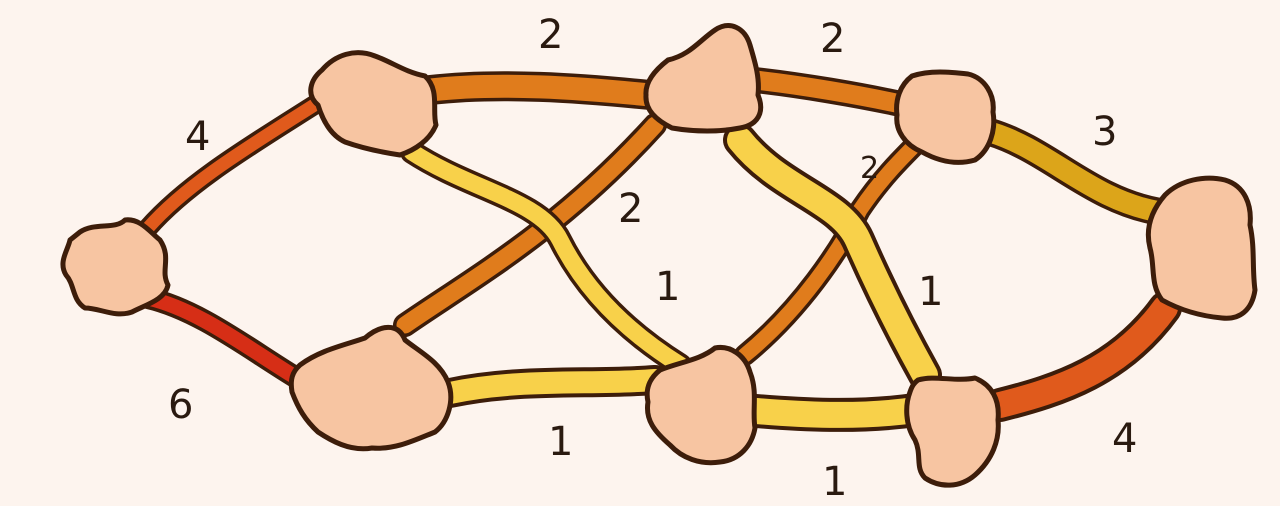 This screenshot has width=1280, height=506. What do you see at coordinates (371, 388) in the screenshot?
I see `node-lower-left` at bounding box center [371, 388].